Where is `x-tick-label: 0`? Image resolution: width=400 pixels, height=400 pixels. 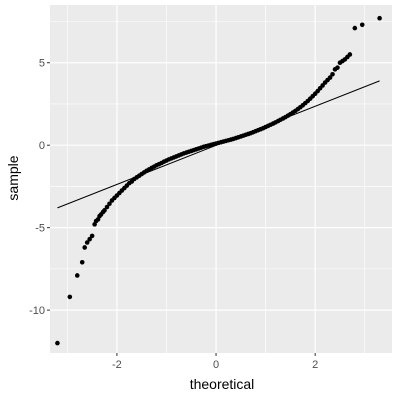 x-tick-label: 0 is located at coordinates (216, 365).